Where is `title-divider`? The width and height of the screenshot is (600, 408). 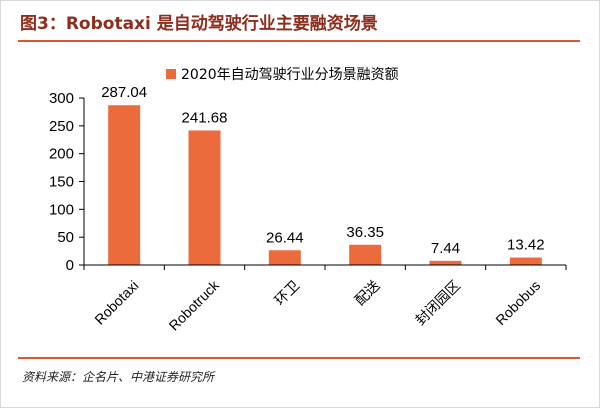 title-divider is located at coordinates (299, 41).